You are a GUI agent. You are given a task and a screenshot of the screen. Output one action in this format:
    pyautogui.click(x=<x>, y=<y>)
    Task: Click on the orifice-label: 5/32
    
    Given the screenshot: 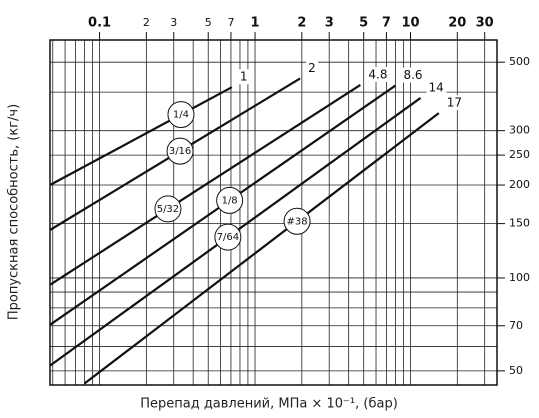 What is the action you would take?
    pyautogui.click(x=168, y=209)
    